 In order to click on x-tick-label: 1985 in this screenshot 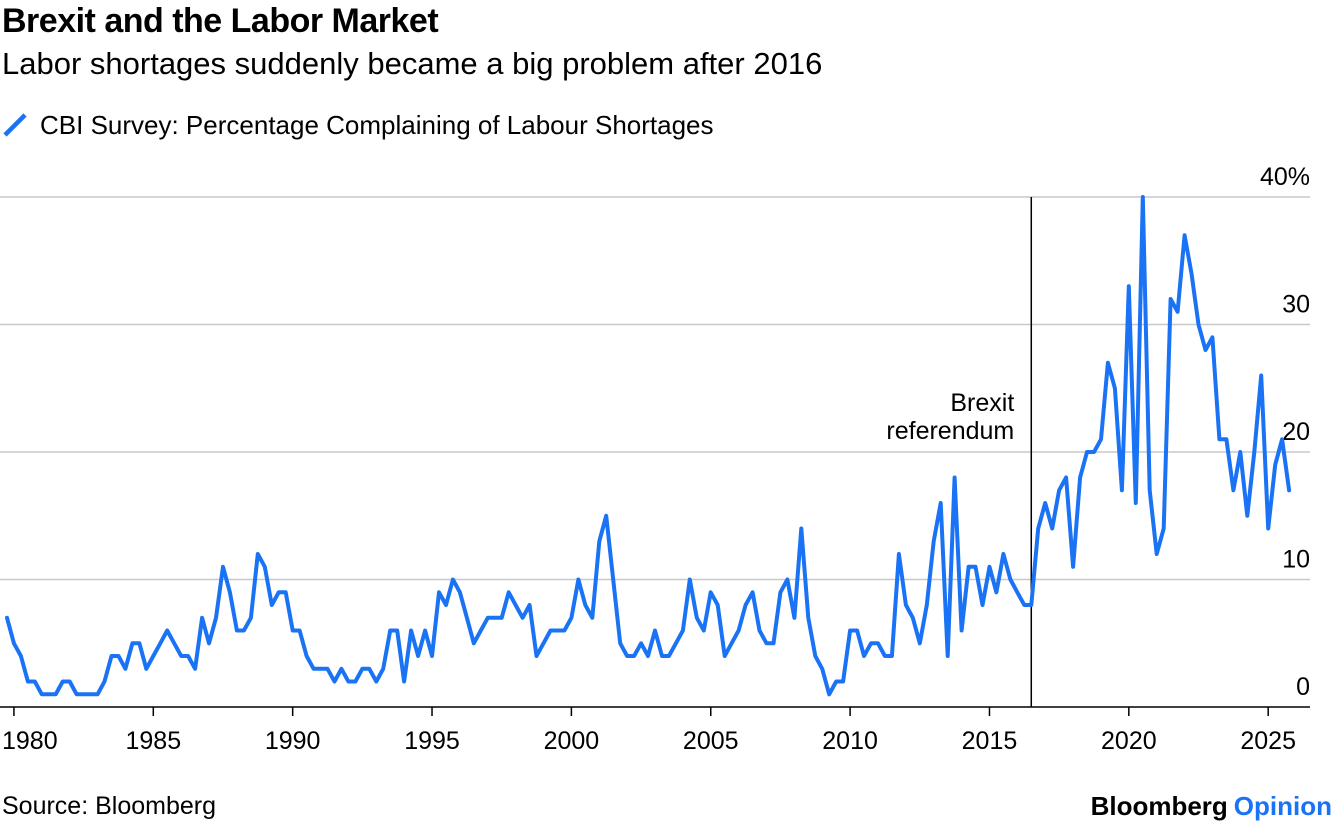, I will do `click(153, 741)`.